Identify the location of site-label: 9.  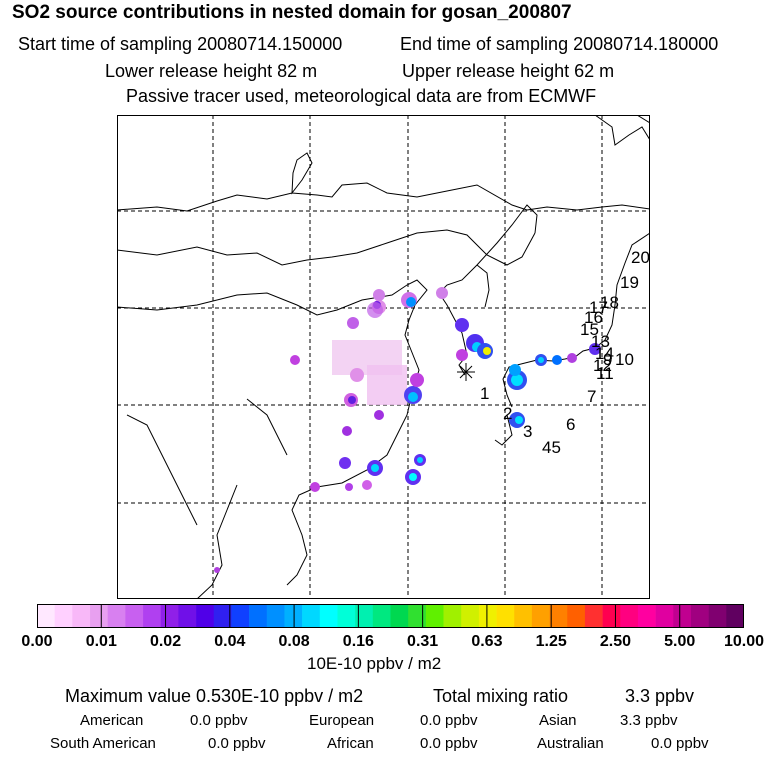
(607, 359).